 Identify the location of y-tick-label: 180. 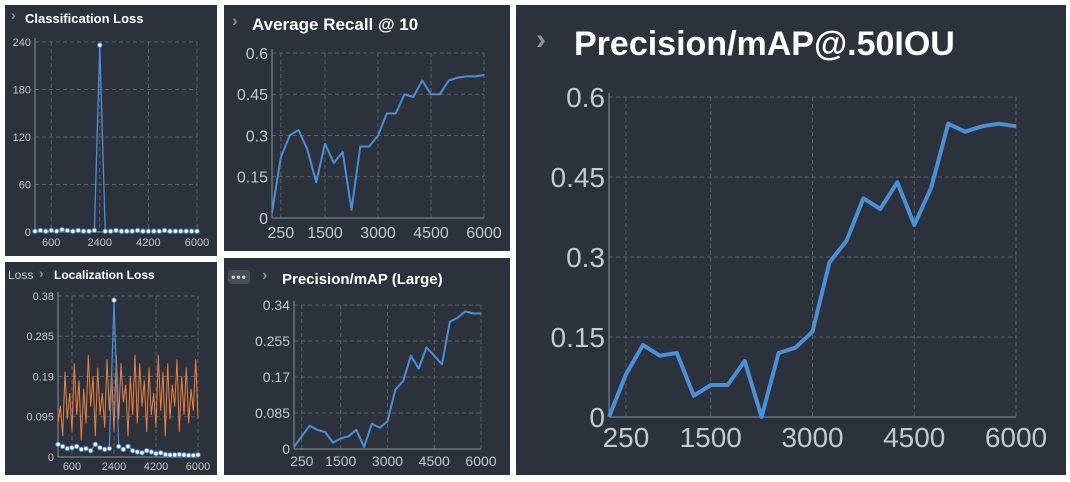
(22, 90).